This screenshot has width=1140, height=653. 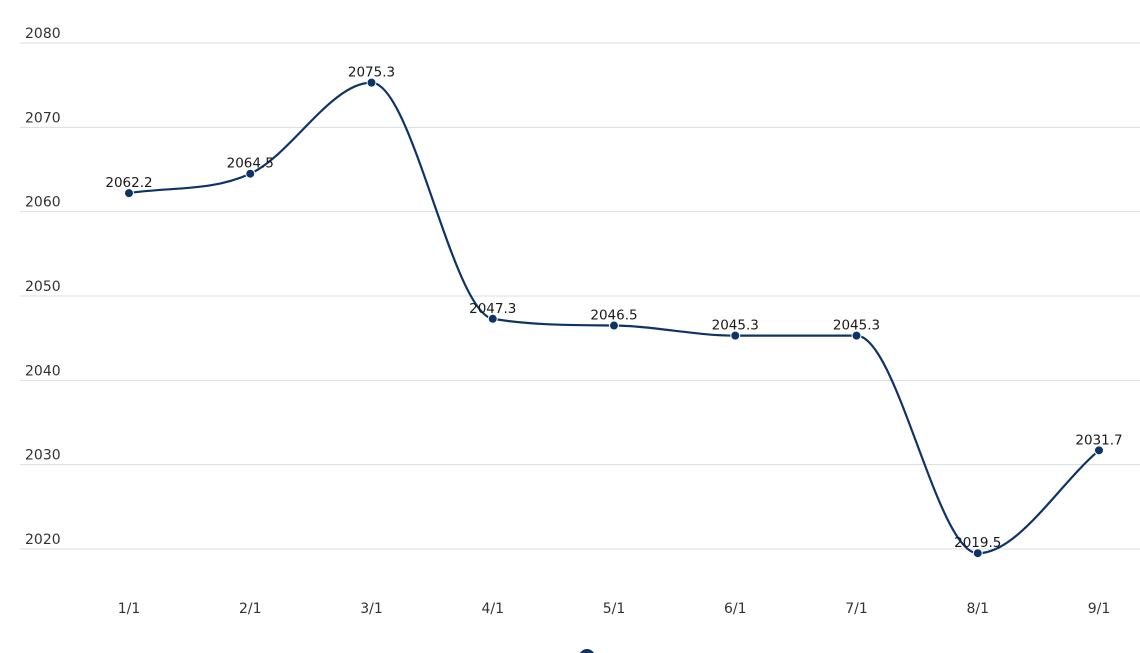 What do you see at coordinates (492, 309) in the screenshot?
I see `data-label: 2047.3` at bounding box center [492, 309].